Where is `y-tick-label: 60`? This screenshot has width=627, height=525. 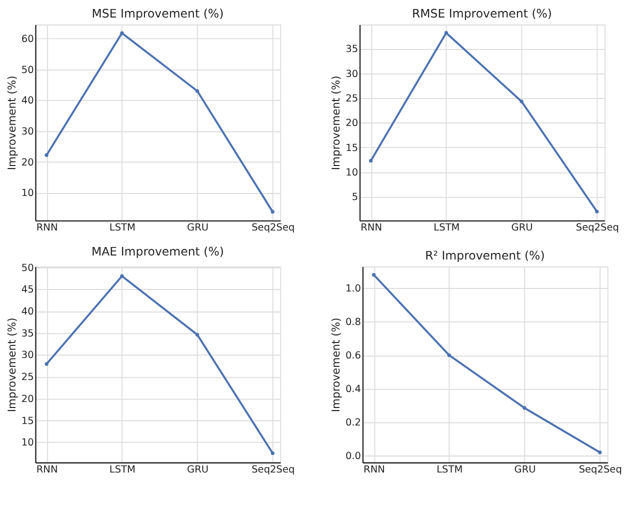
y-tick-label: 60 is located at coordinates (27, 40).